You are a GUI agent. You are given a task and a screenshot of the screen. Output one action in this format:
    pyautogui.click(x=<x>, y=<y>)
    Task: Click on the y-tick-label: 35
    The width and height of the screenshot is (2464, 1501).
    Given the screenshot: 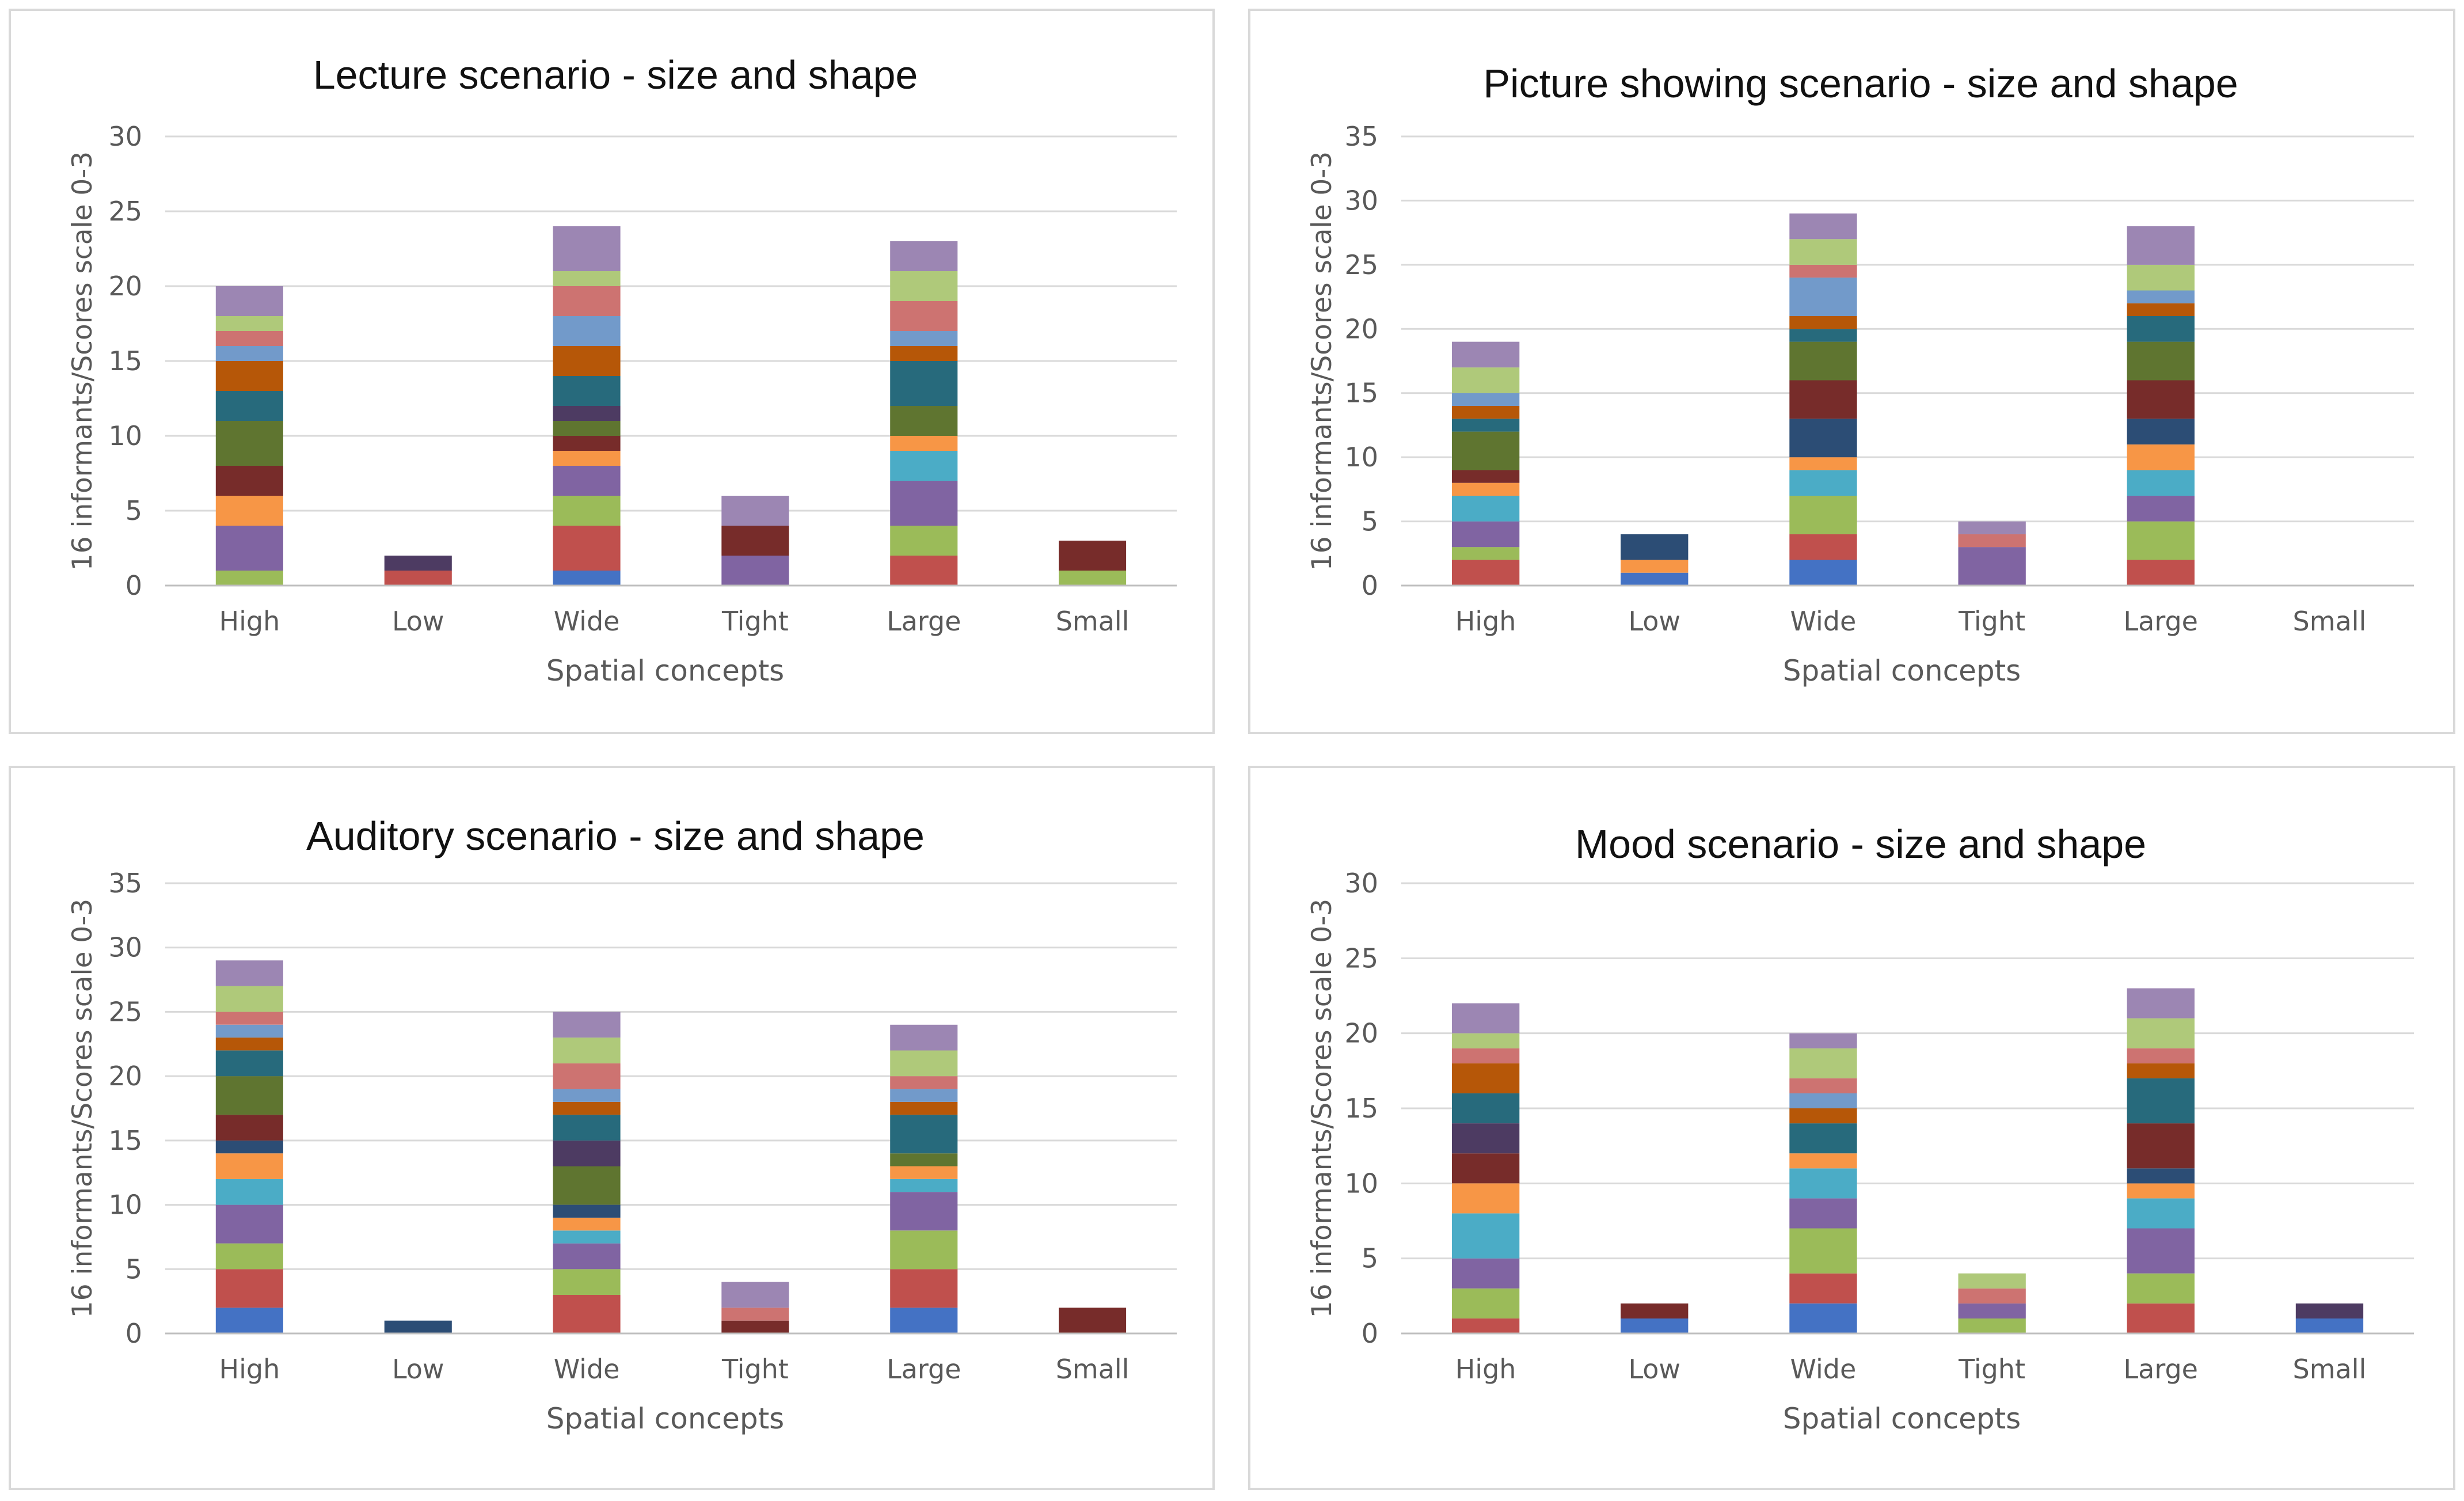 What is the action you would take?
    pyautogui.click(x=125, y=884)
    